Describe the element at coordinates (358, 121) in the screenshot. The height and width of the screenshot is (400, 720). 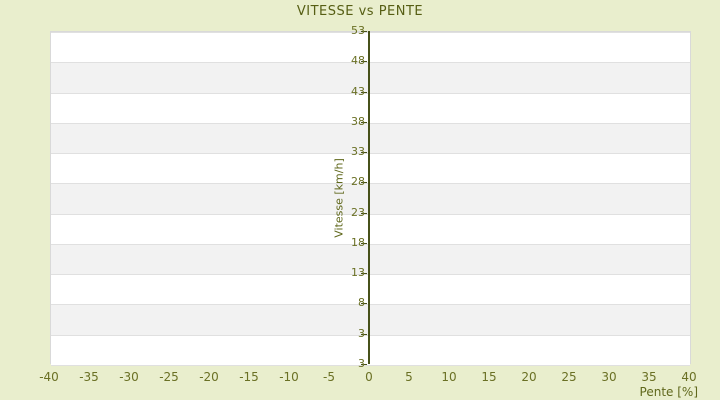
I see `y-tick-label: 38` at that location.